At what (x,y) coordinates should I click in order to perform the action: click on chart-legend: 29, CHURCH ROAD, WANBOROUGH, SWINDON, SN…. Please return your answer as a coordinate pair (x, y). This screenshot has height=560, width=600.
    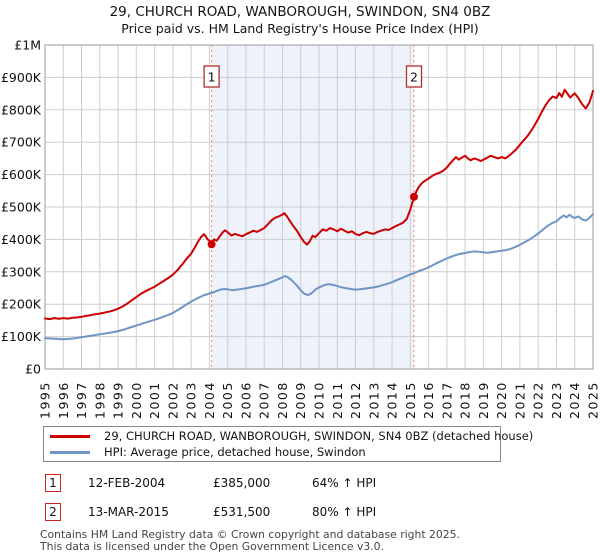
    Looking at the image, I should click on (288, 444).